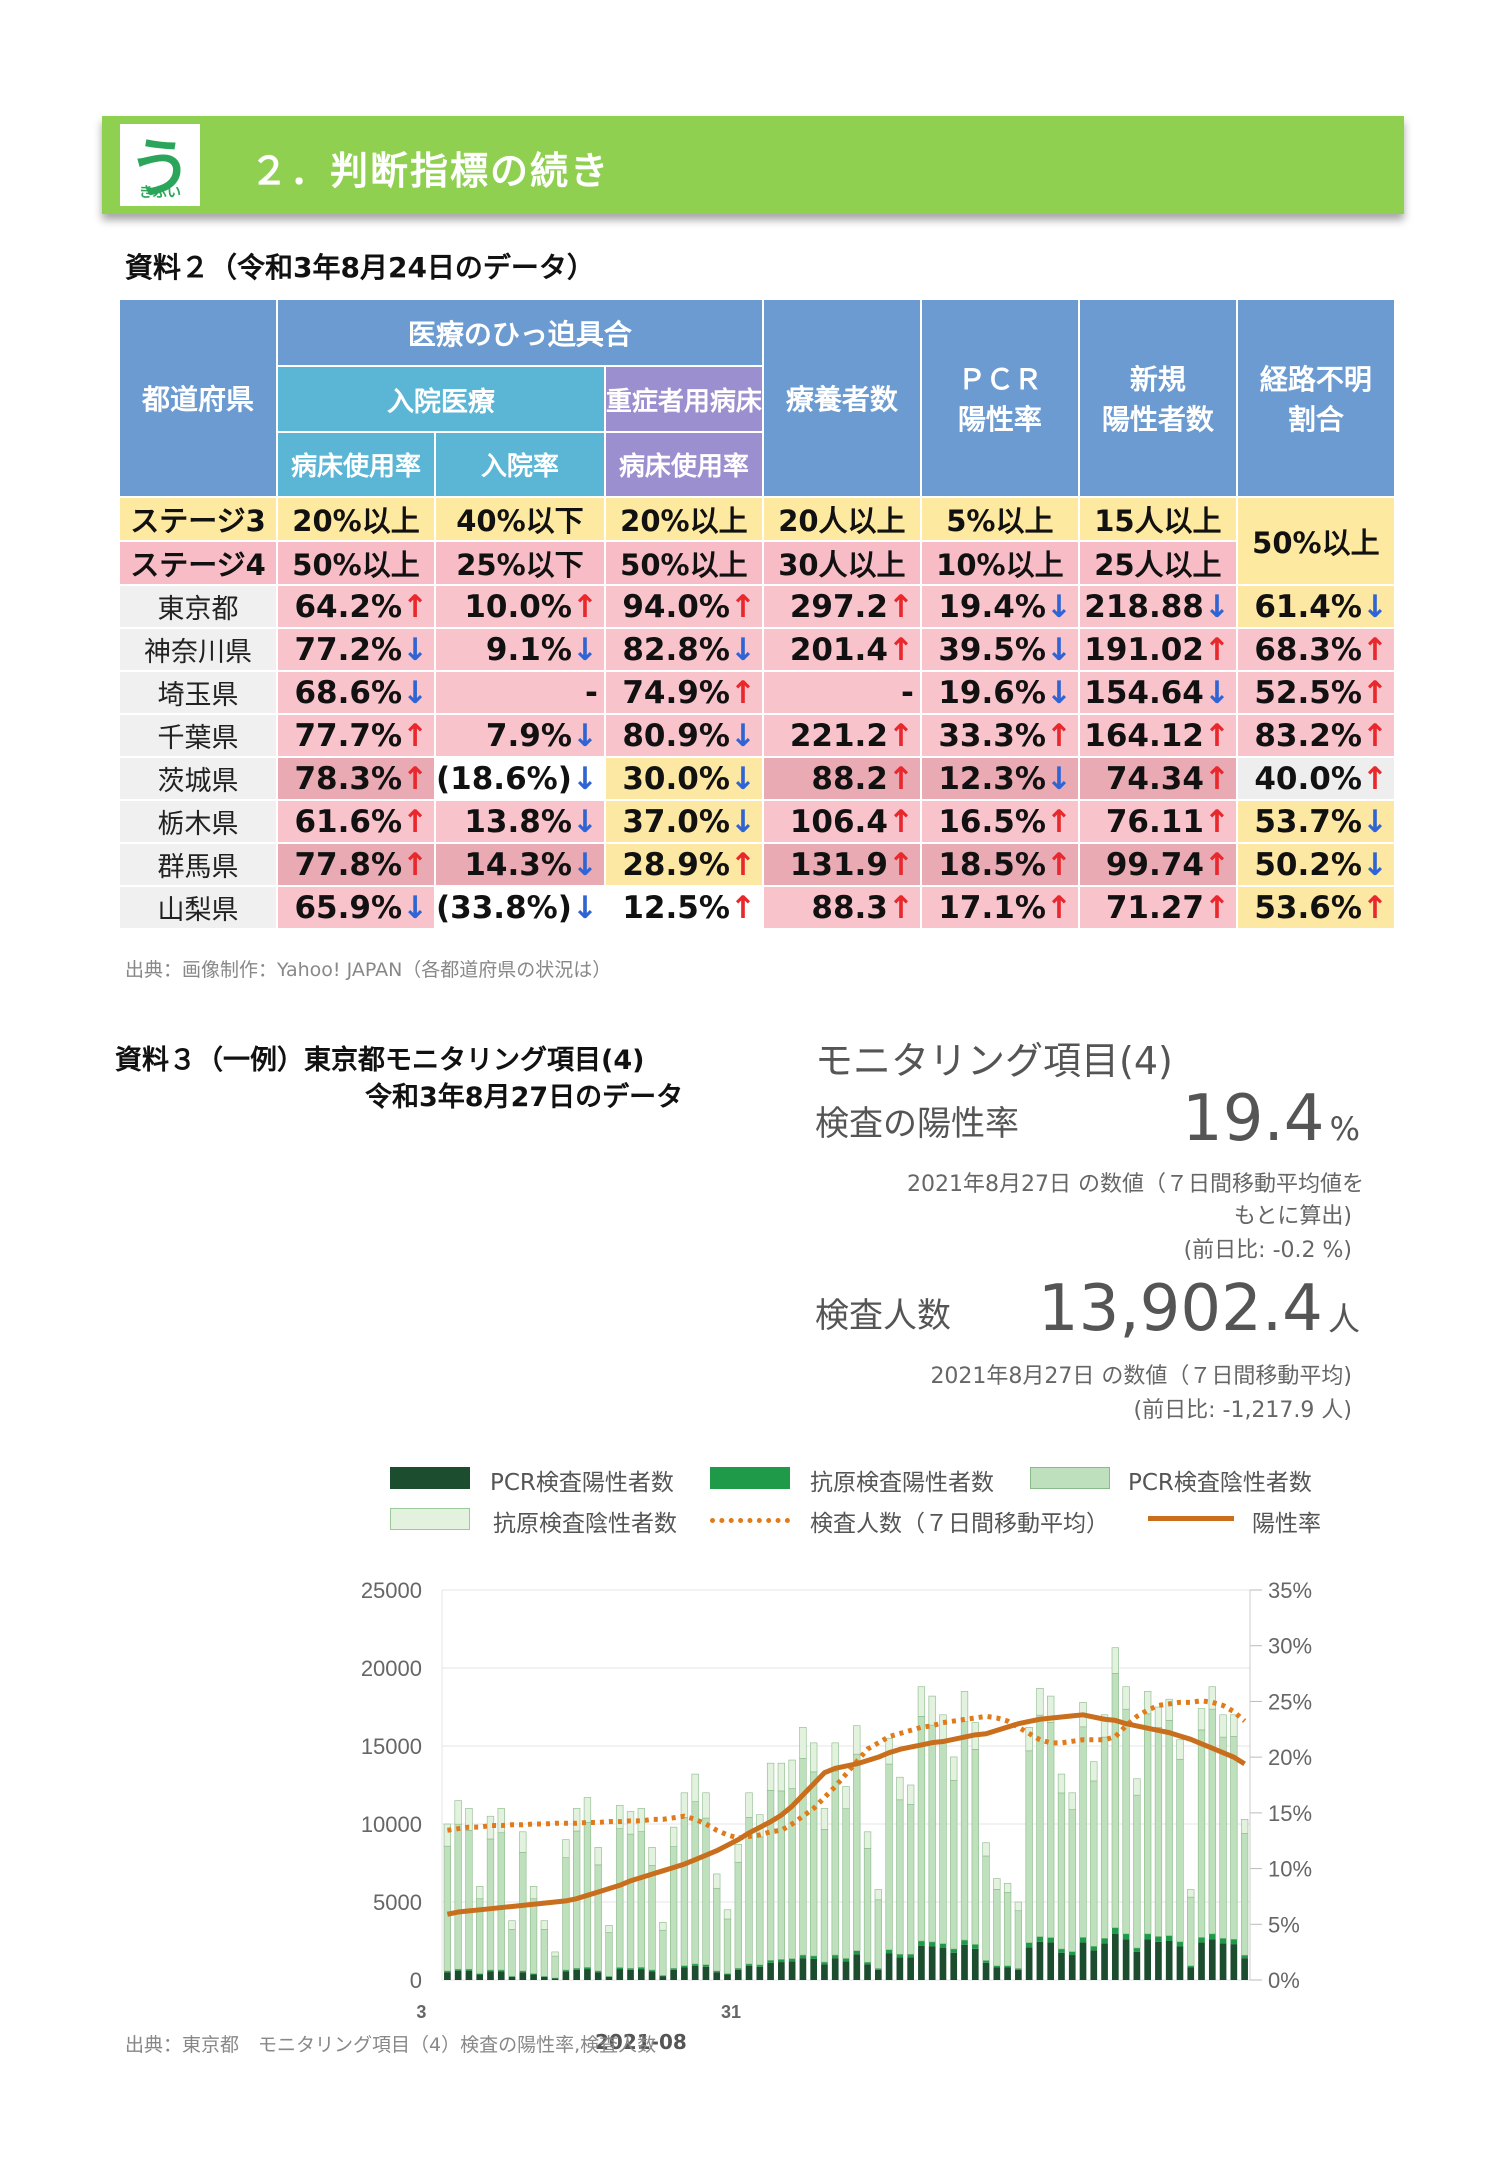 This screenshot has width=1500, height=2167. Describe the element at coordinates (356, 519) in the screenshot. I see `stage3-bed: 20%以上` at that location.